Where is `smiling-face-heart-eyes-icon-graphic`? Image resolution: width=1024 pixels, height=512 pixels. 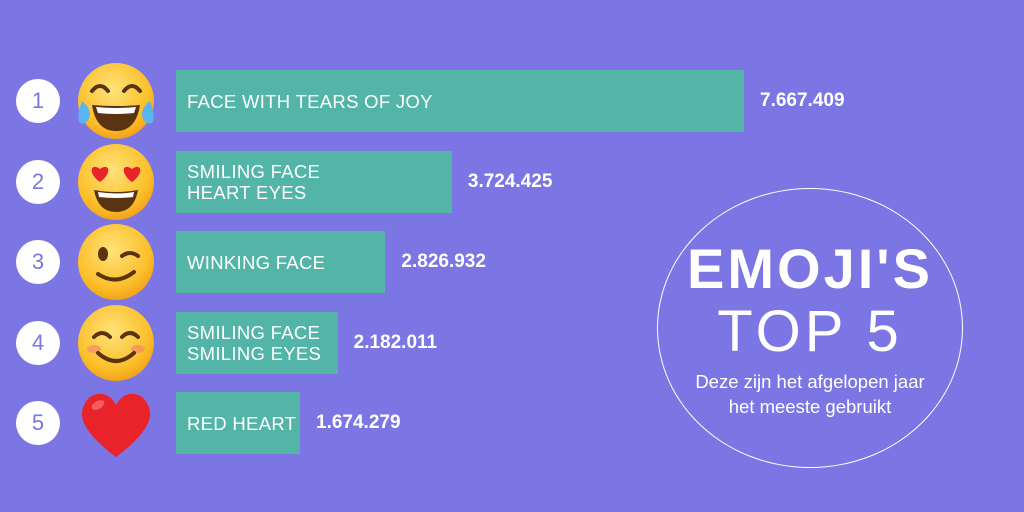
smiling-face-heart-eyes-icon-graphic is located at coordinates (116, 181).